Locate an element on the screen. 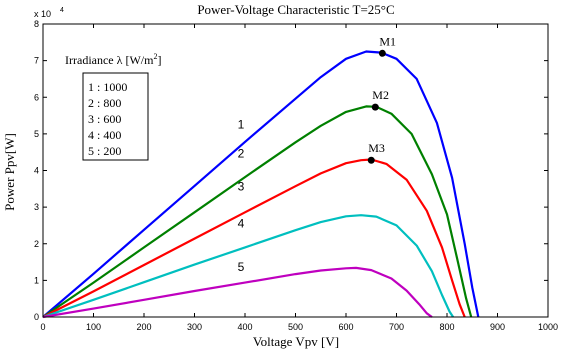 Image resolution: width=586 pixels, height=353 pixels. legend-entry: 4 : 400 is located at coordinates (104, 135).